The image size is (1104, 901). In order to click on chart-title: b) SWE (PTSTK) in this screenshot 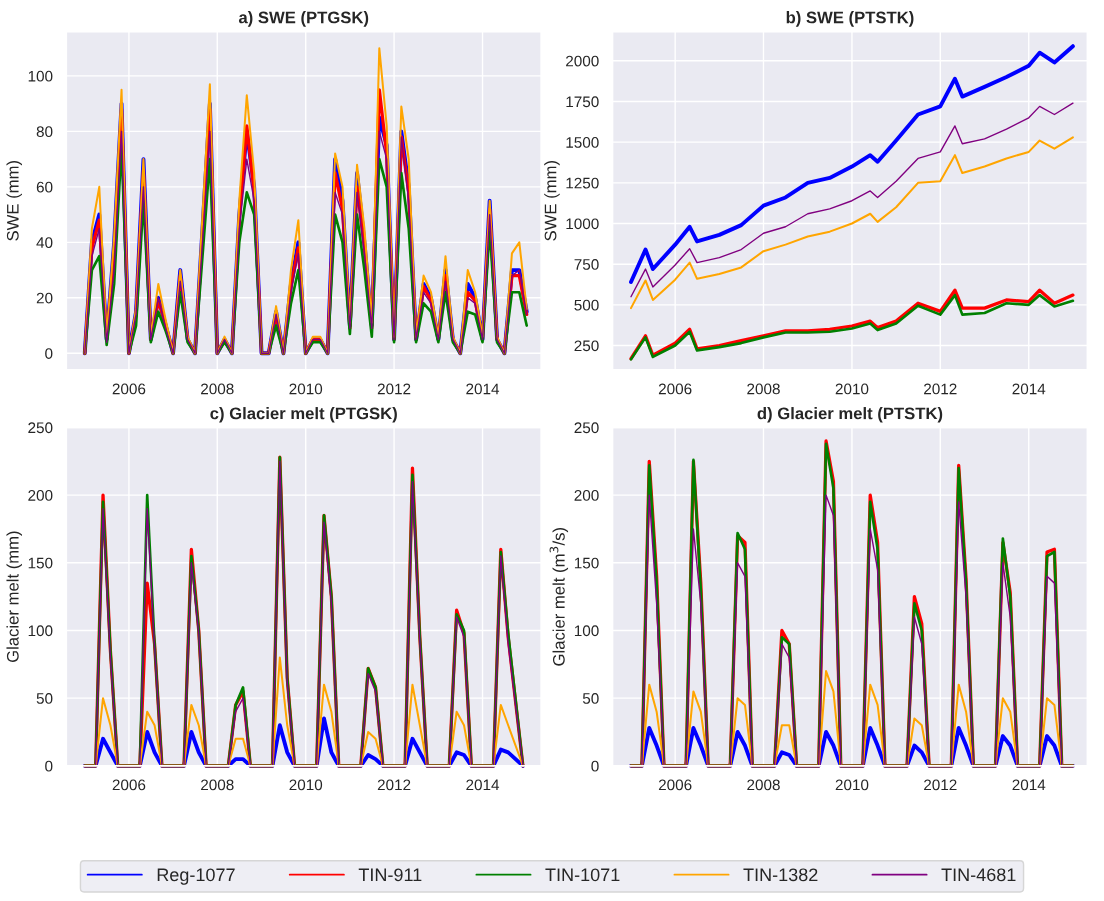, I will do `click(850, 19)`.